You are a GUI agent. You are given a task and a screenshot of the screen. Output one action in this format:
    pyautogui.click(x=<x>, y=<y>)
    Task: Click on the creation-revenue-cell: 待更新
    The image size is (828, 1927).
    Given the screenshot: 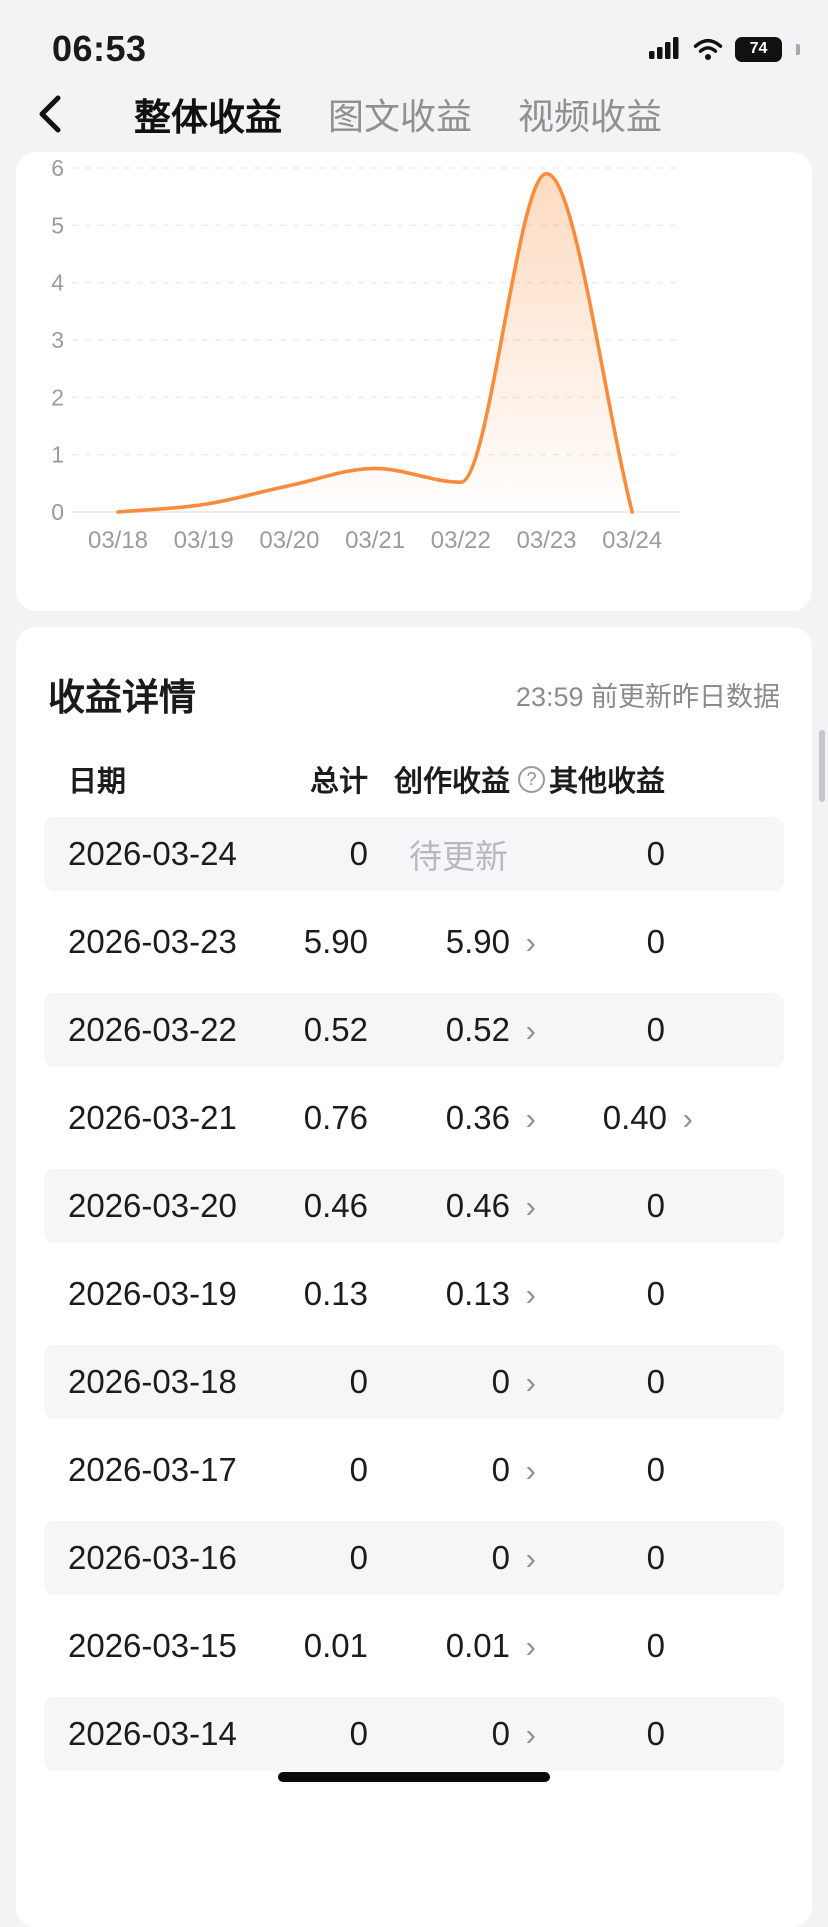 What is the action you would take?
    pyautogui.click(x=458, y=856)
    